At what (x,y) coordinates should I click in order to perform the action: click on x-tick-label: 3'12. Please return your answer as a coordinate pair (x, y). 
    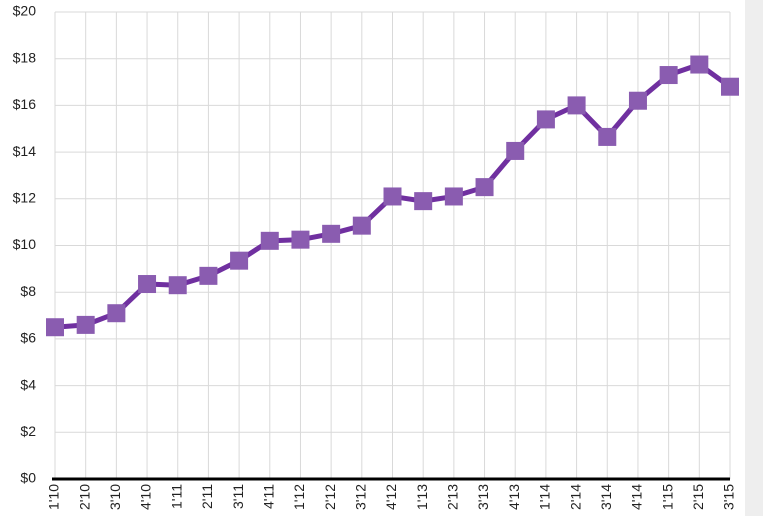
    Looking at the image, I should click on (361, 497).